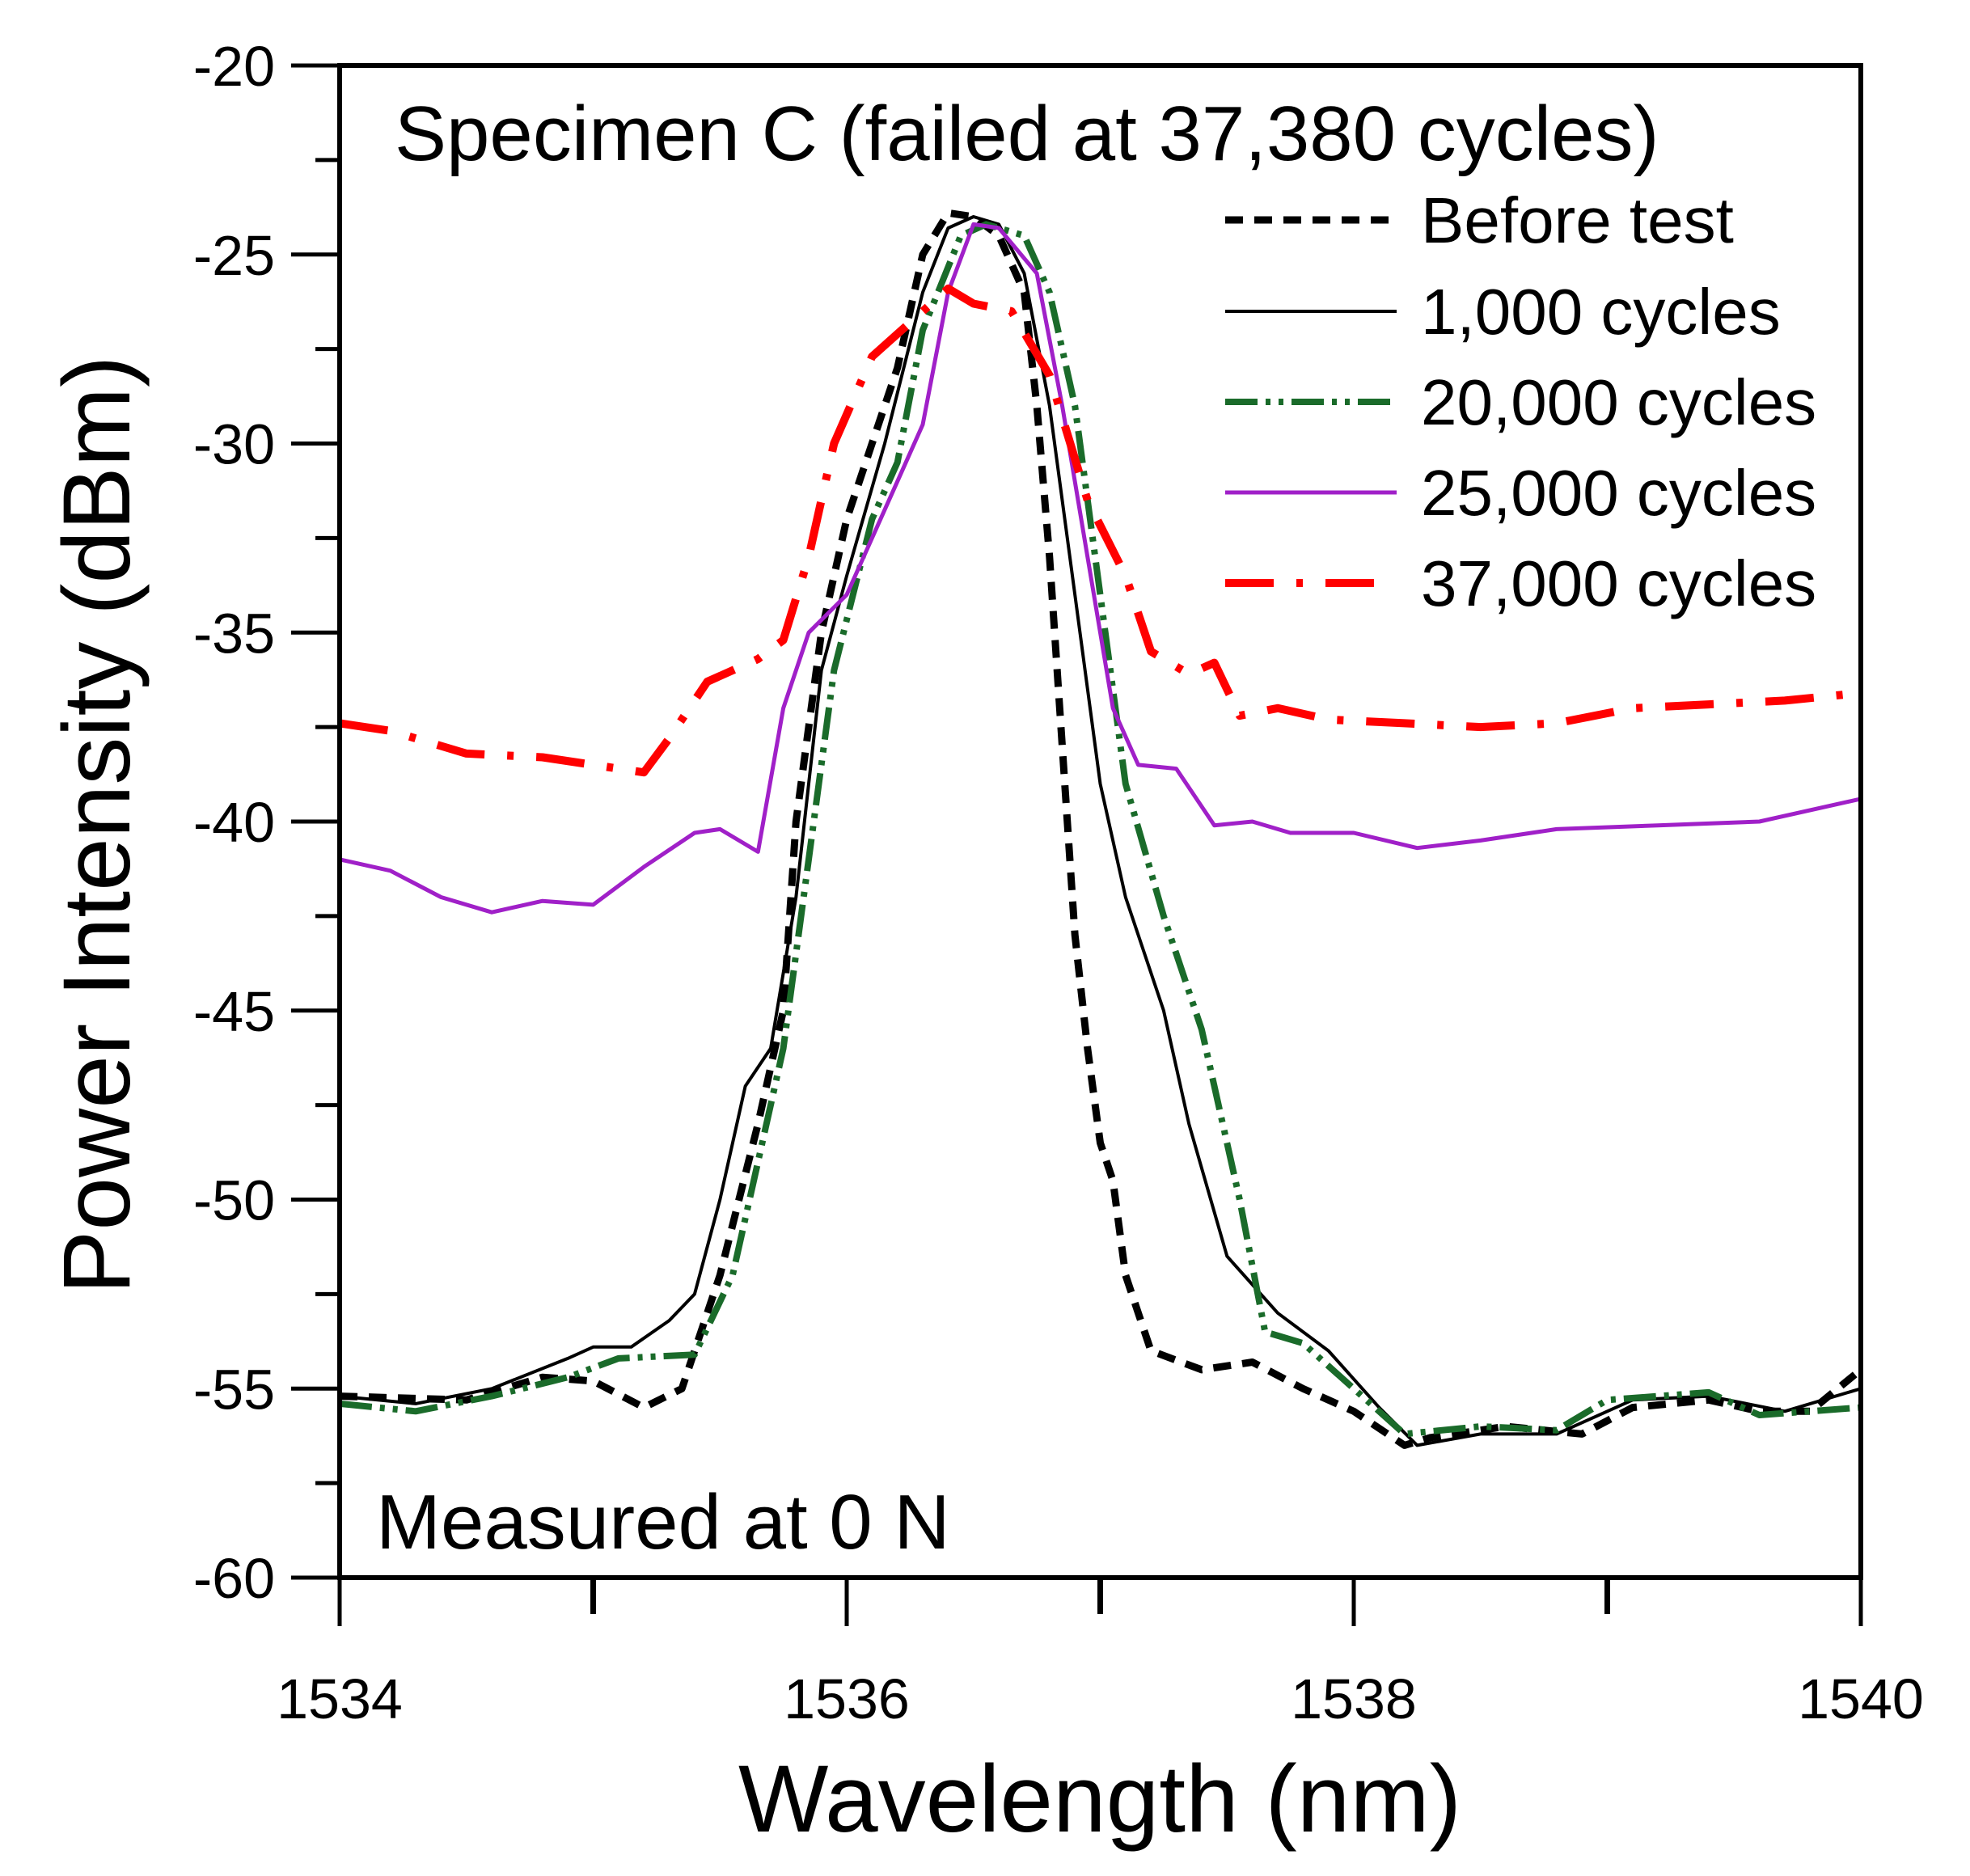  Describe the element at coordinates (234, 255) in the screenshot. I see `y-tick-label: -25` at that location.